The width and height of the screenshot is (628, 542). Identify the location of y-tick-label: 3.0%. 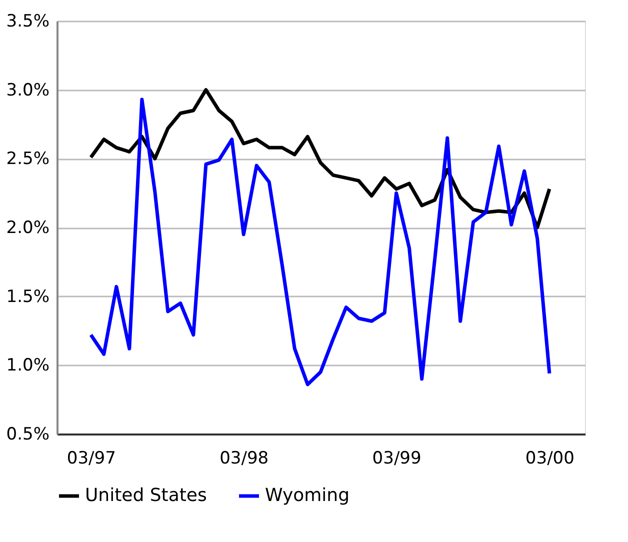
(28, 90).